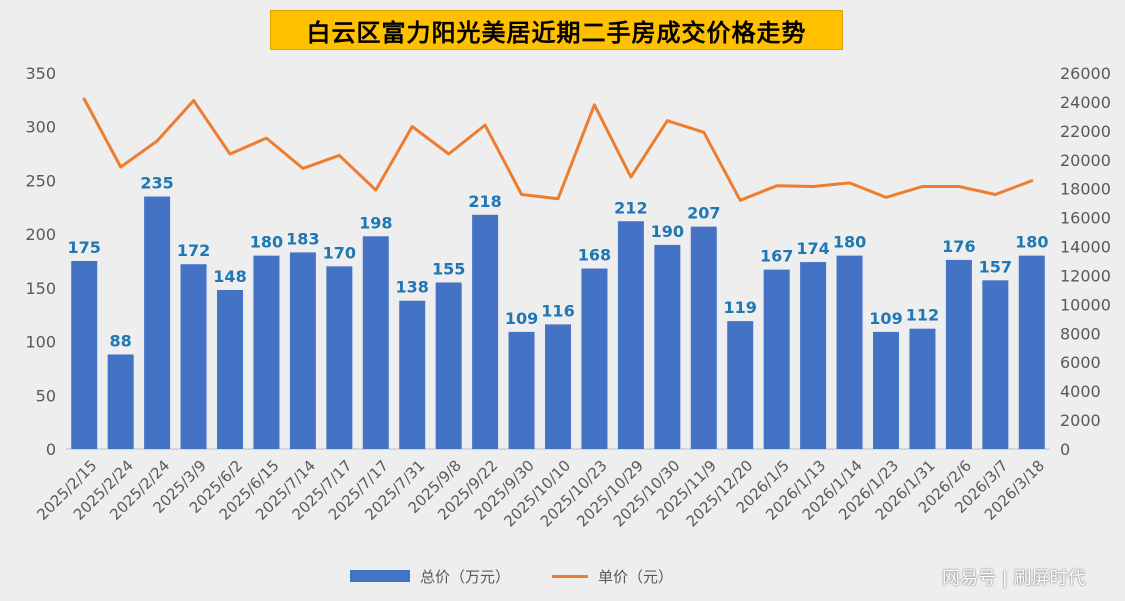  I want to click on watermark: 网易号 | 刷屏时代, so click(1014, 578).